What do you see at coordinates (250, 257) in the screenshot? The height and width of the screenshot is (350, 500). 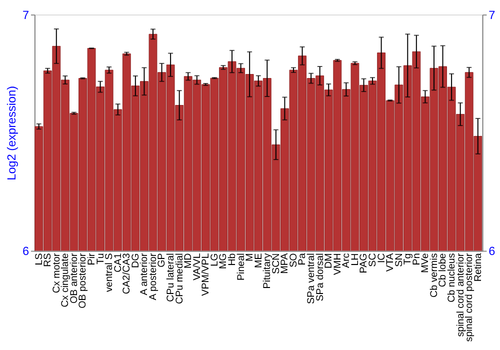 I see `x-tick-label: M` at bounding box center [250, 257].